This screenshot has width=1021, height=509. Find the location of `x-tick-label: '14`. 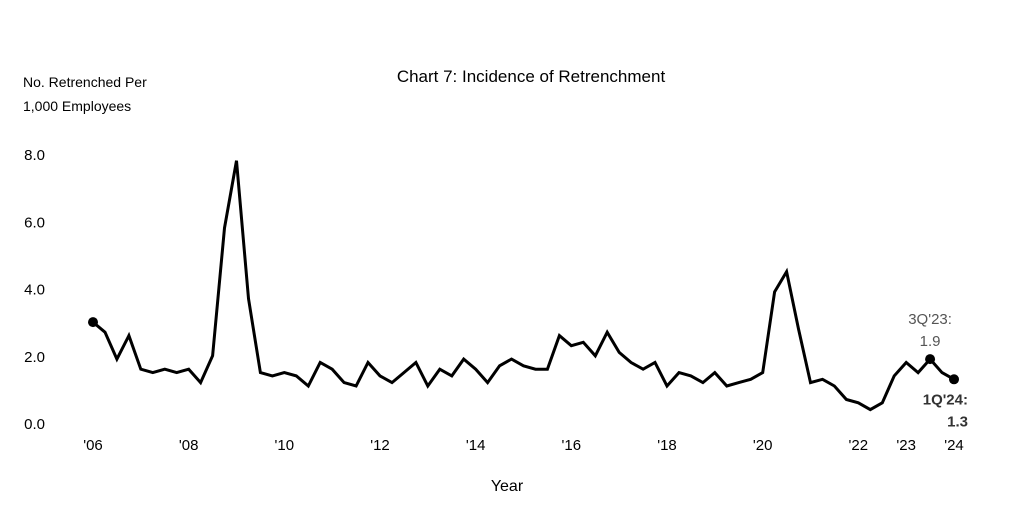

x-tick-label: '14 is located at coordinates (476, 445).